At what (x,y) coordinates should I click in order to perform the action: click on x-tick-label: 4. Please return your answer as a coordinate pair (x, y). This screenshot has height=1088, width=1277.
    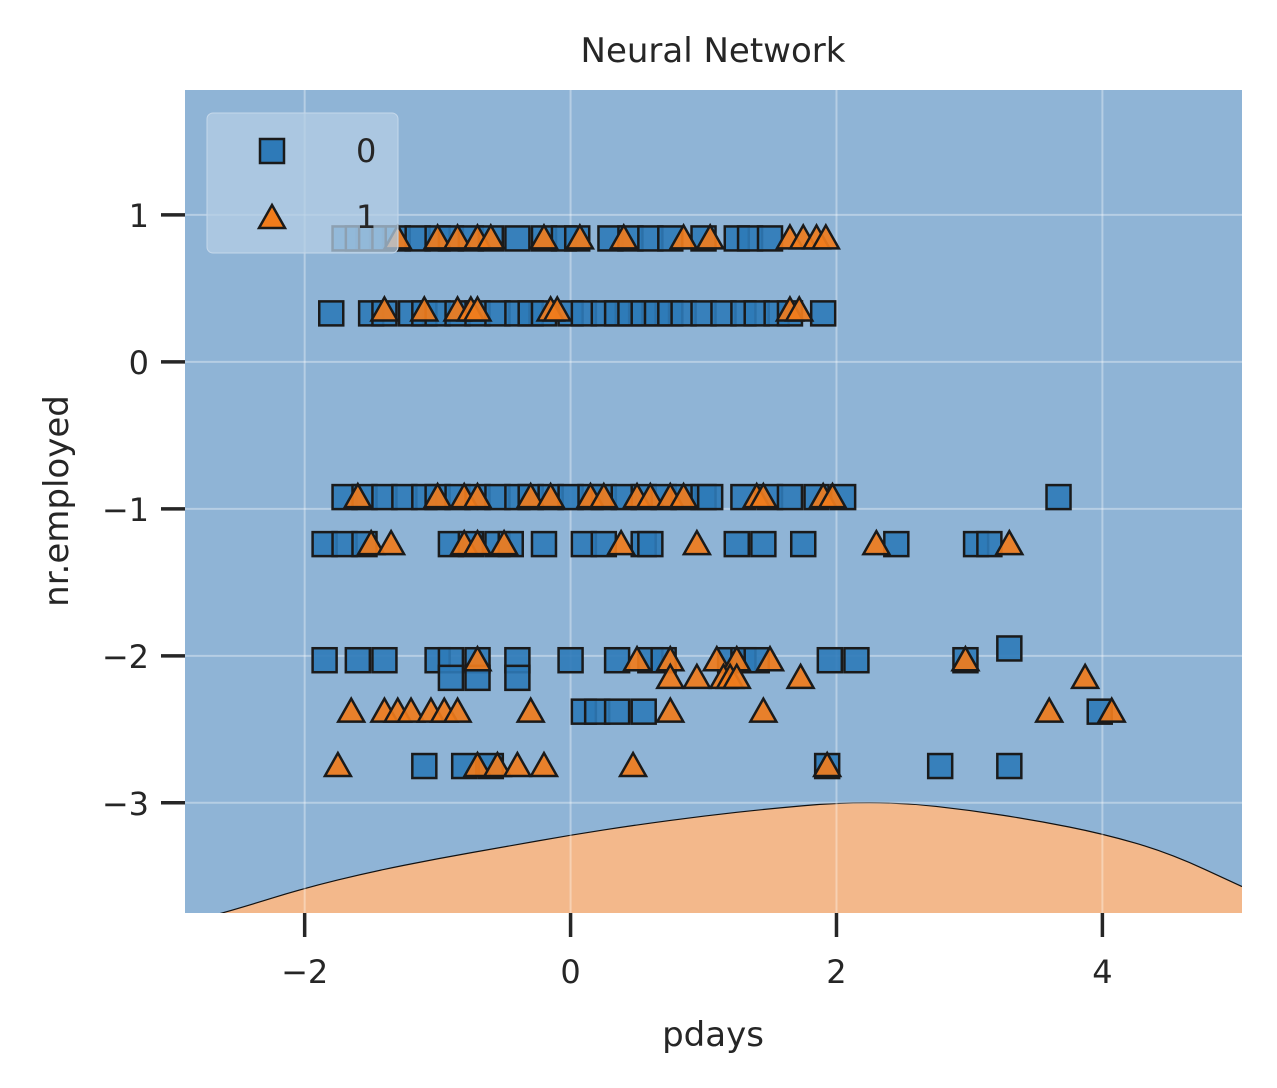
    Looking at the image, I should click on (1102, 972).